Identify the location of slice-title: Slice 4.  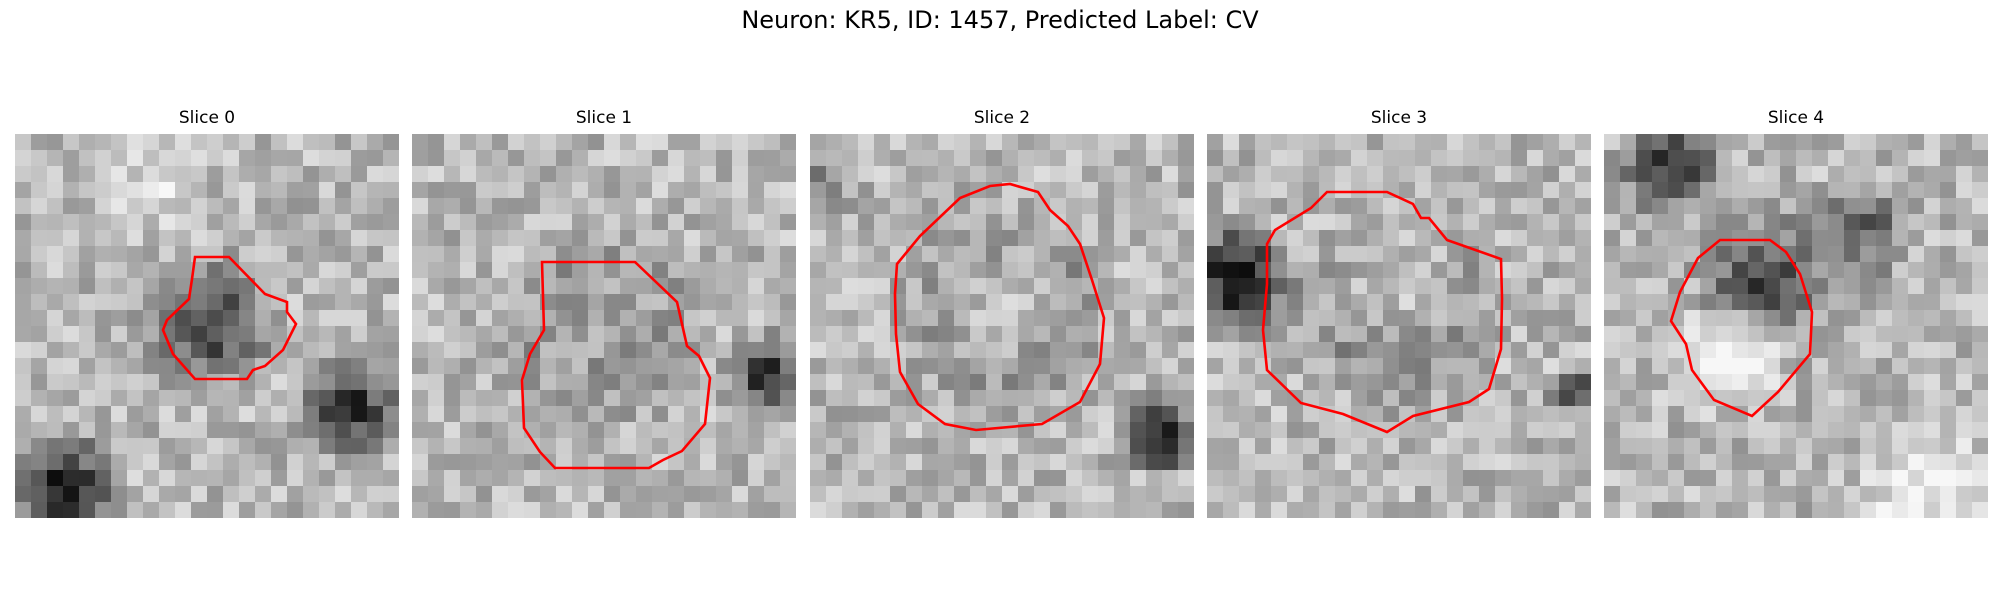
(1796, 118).